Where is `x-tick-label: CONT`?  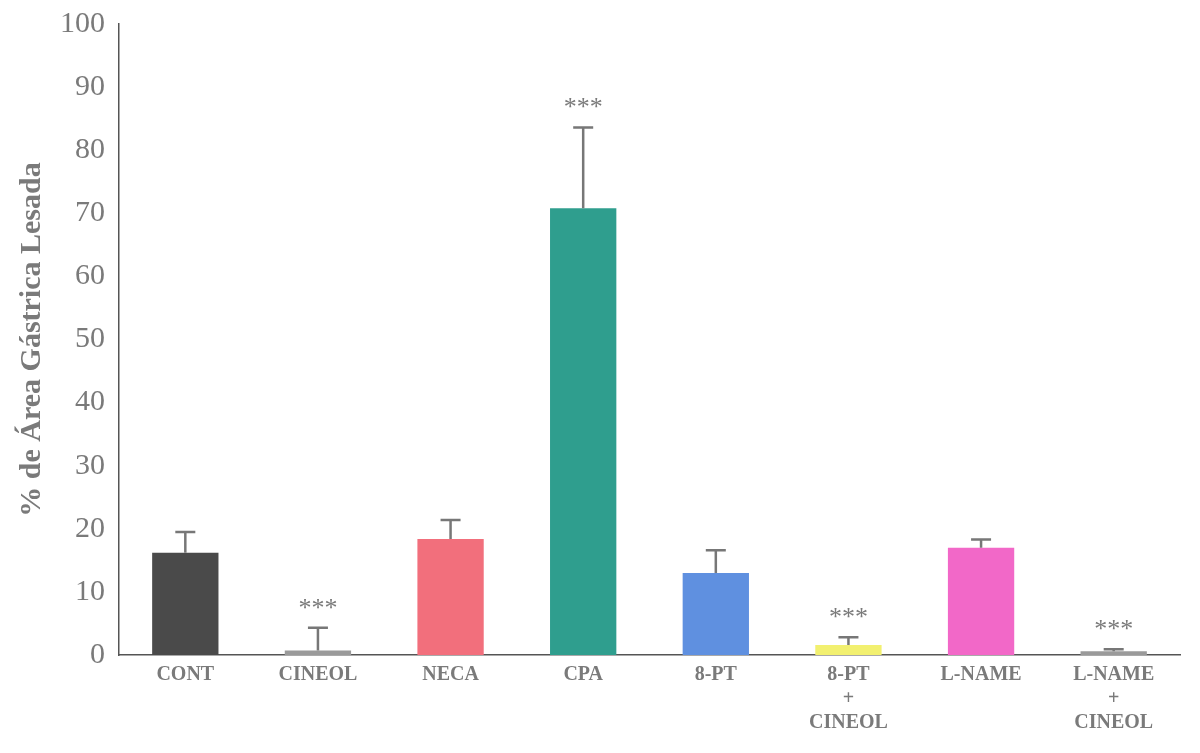
x-tick-label: CONT is located at coordinates (185, 673).